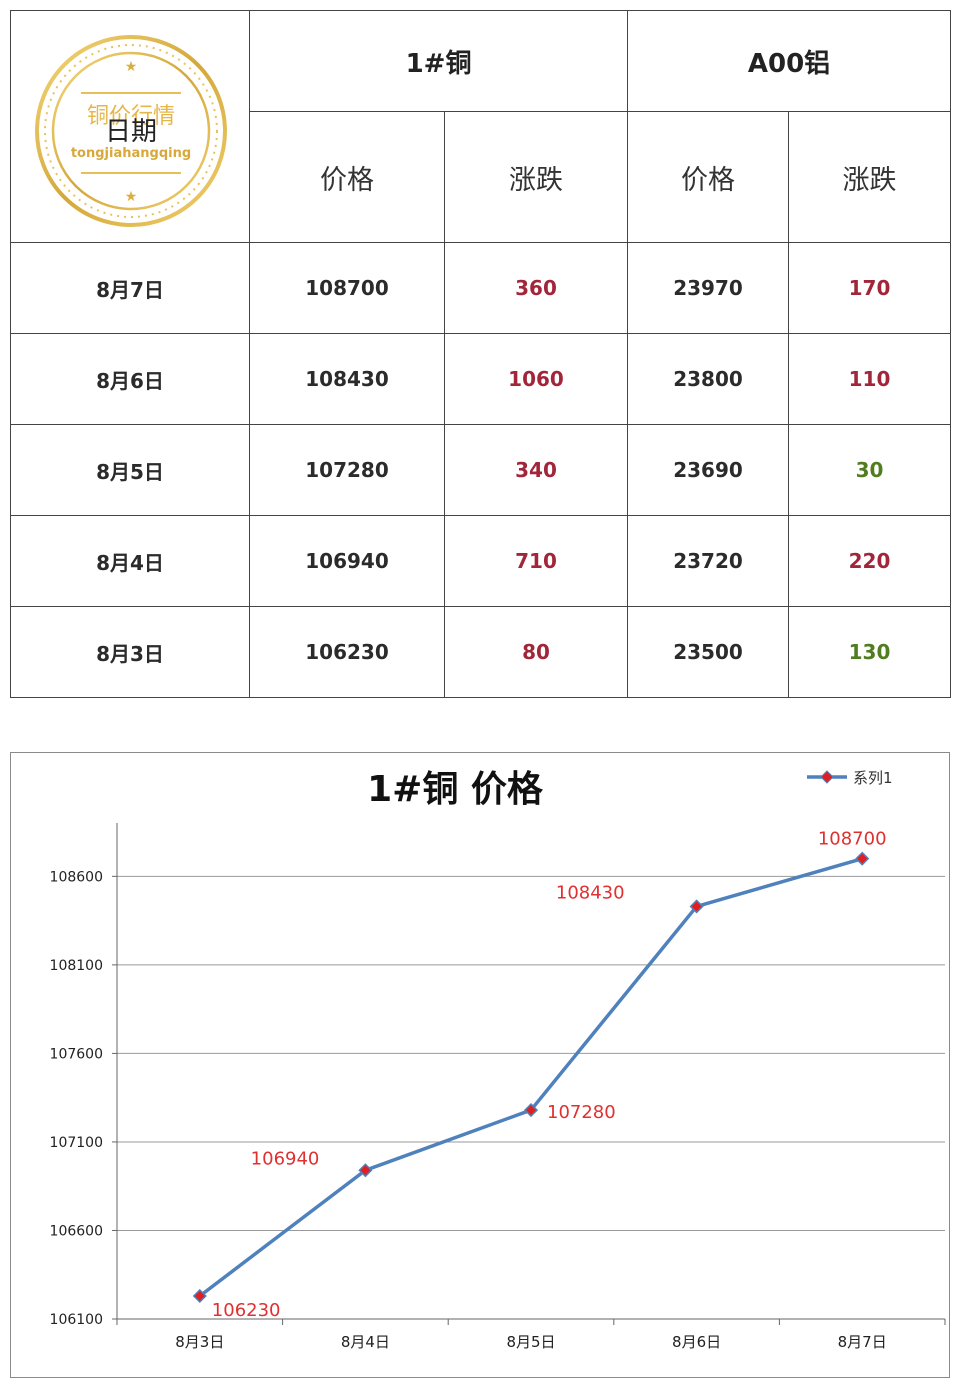  I want to click on copper-change: 710, so click(536, 561).